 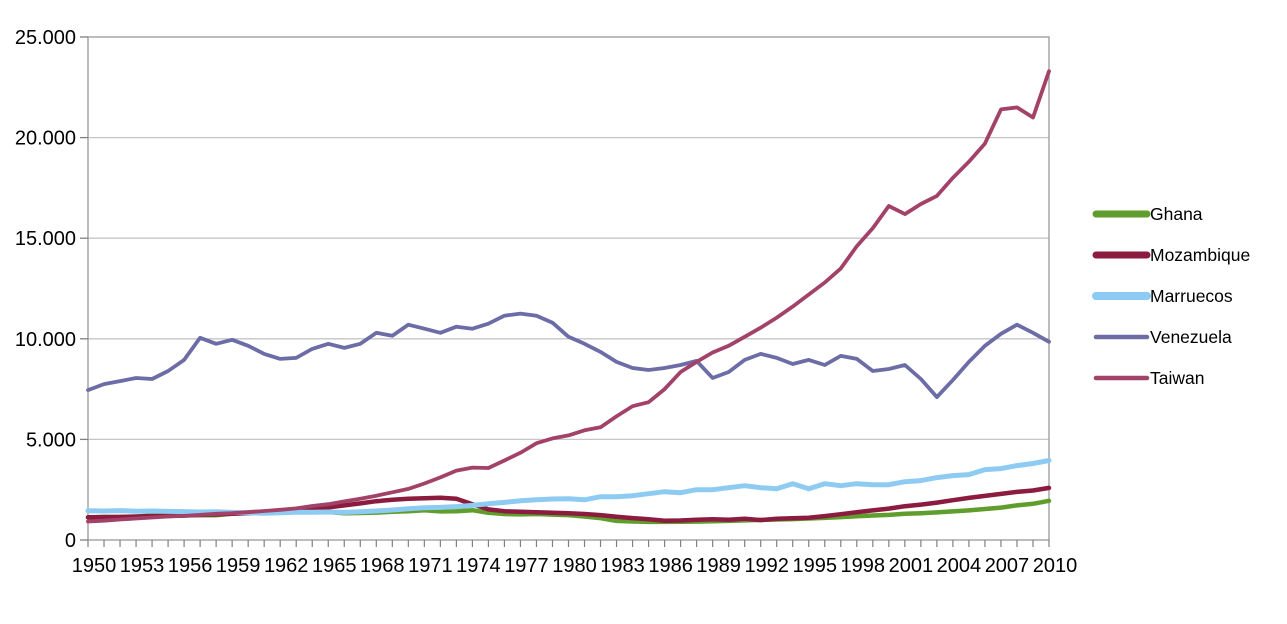 What do you see at coordinates (45, 38) in the screenshot?
I see `y-axis-label-25000: 25.000` at bounding box center [45, 38].